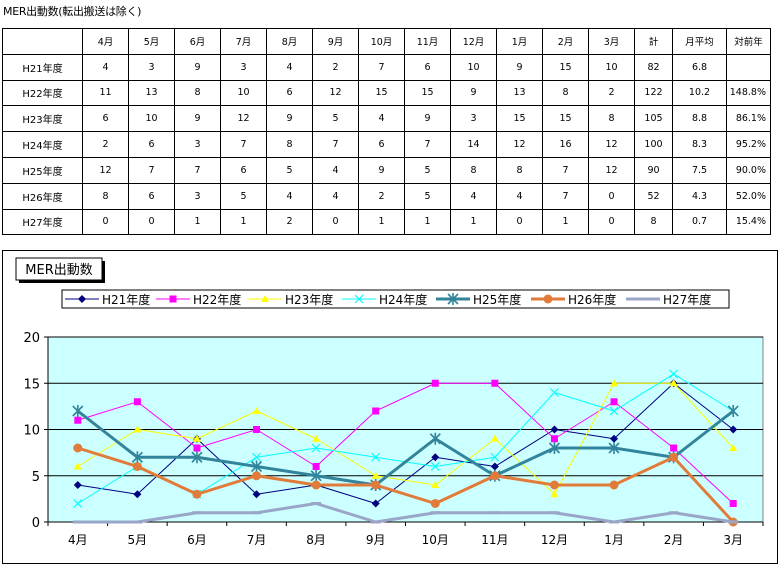 This screenshot has height=566, width=781. What do you see at coordinates (653, 41) in the screenshot?
I see `column-header: 計` at bounding box center [653, 41].